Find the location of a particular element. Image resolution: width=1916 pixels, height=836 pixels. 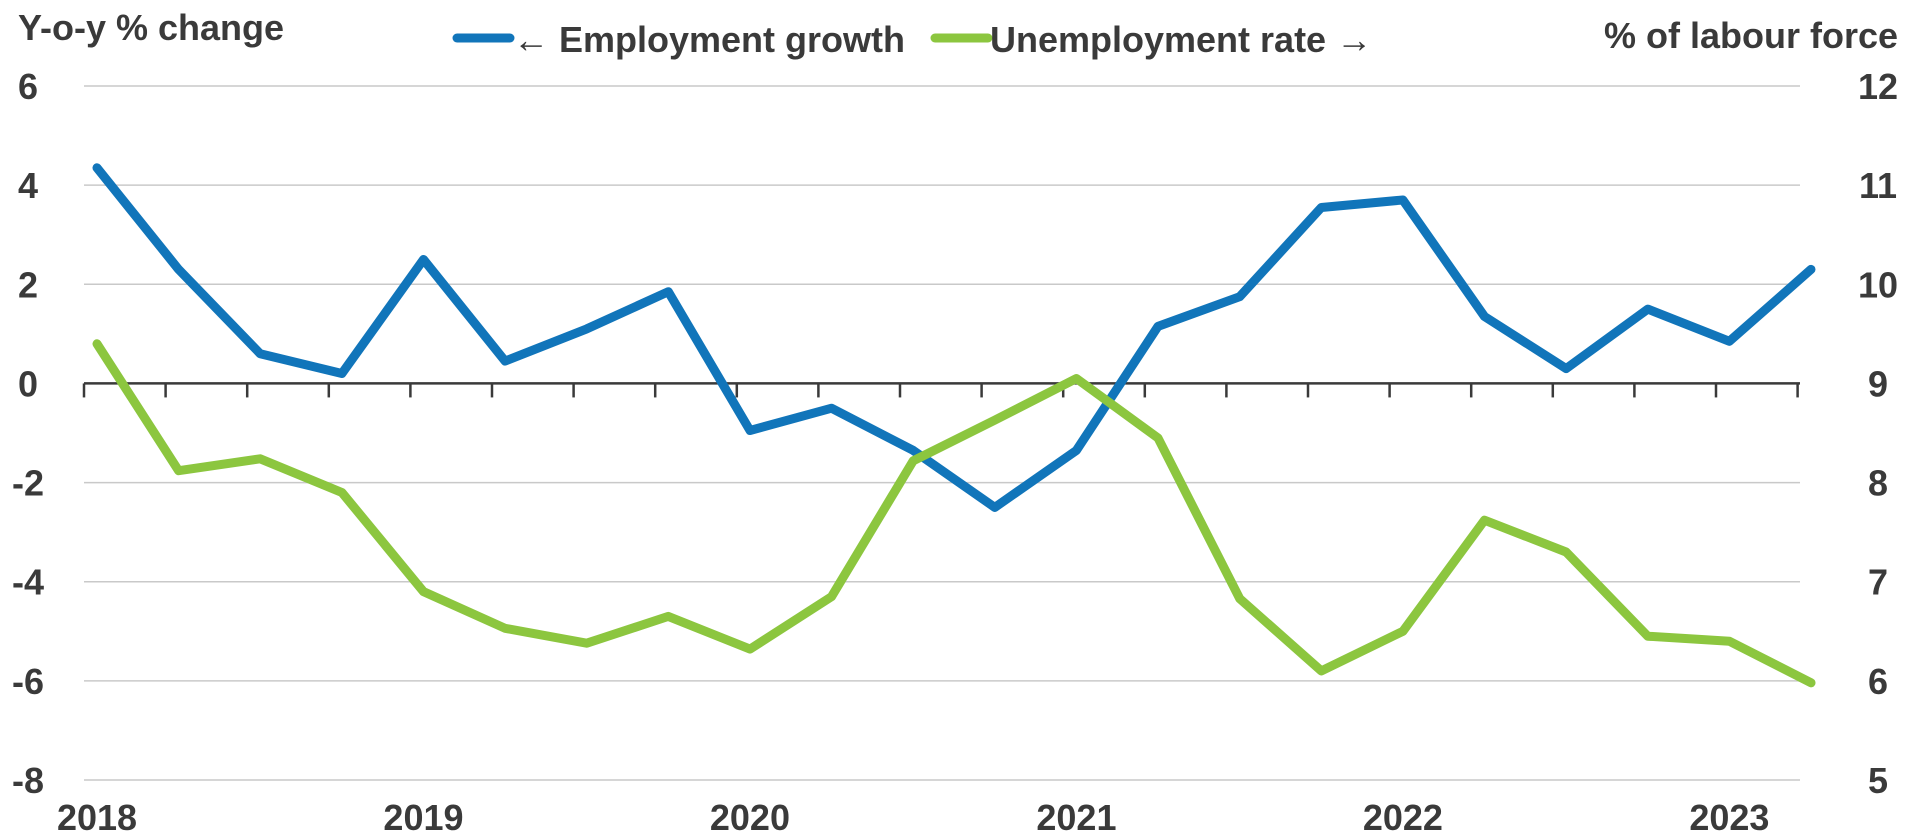

right-tick-label: 8 is located at coordinates (1878, 483).